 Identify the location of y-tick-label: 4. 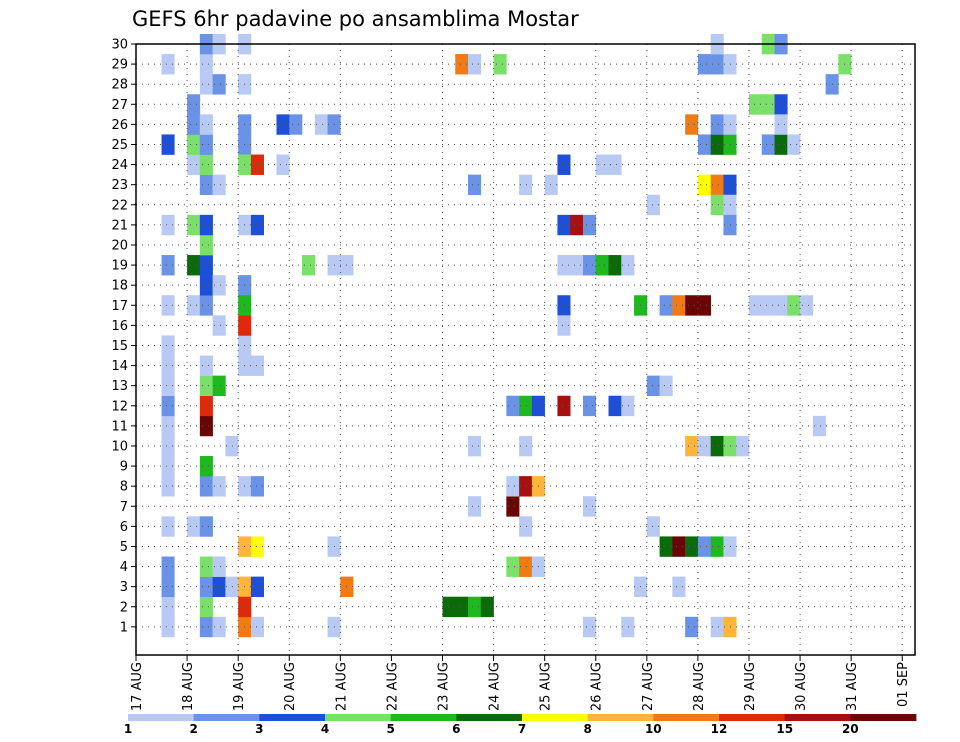
(124, 567).